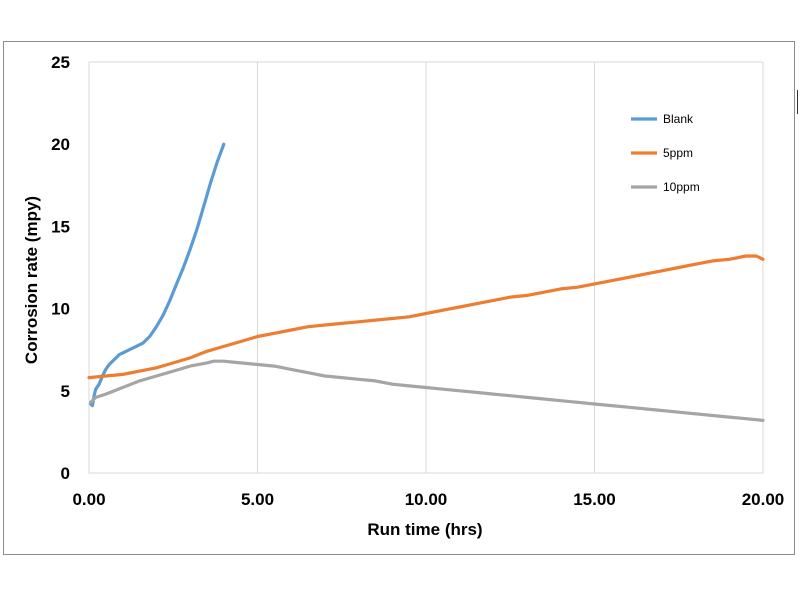 Image resolution: width=800 pixels, height=600 pixels. I want to click on y-tick-label: 10, so click(60, 309).